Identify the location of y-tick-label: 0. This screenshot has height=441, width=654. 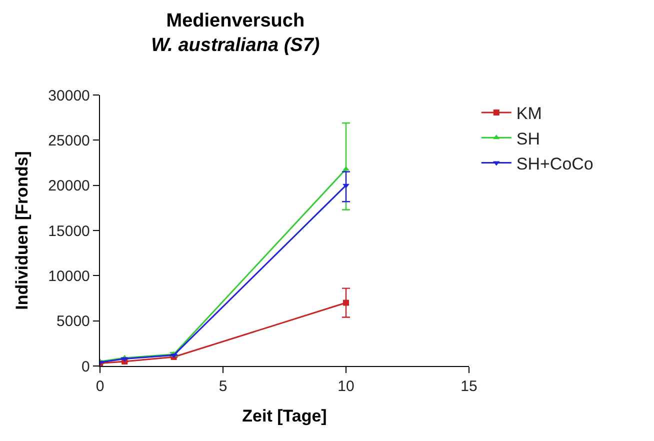
(86, 367).